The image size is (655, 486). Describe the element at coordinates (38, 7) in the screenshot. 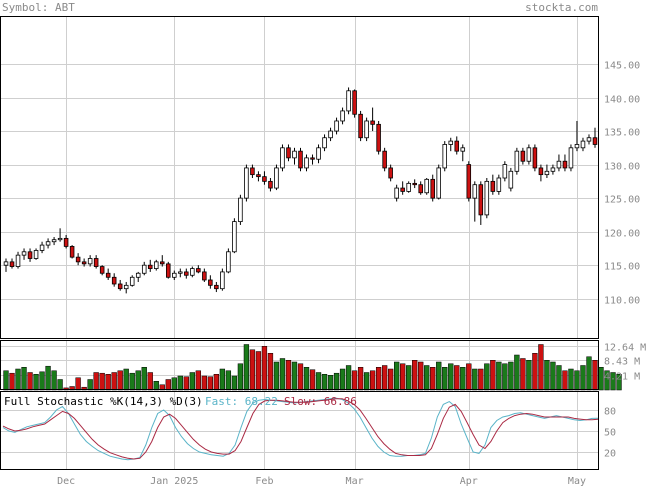

I see `symbol-label: Symbol: ABT` at that location.